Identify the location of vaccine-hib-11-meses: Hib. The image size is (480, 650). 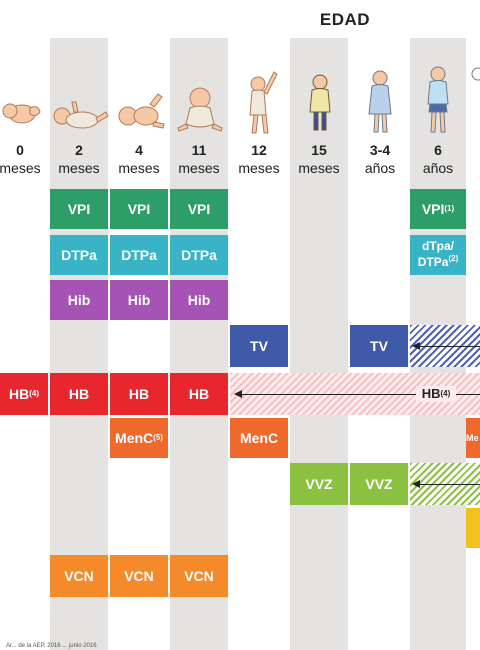
(199, 300).